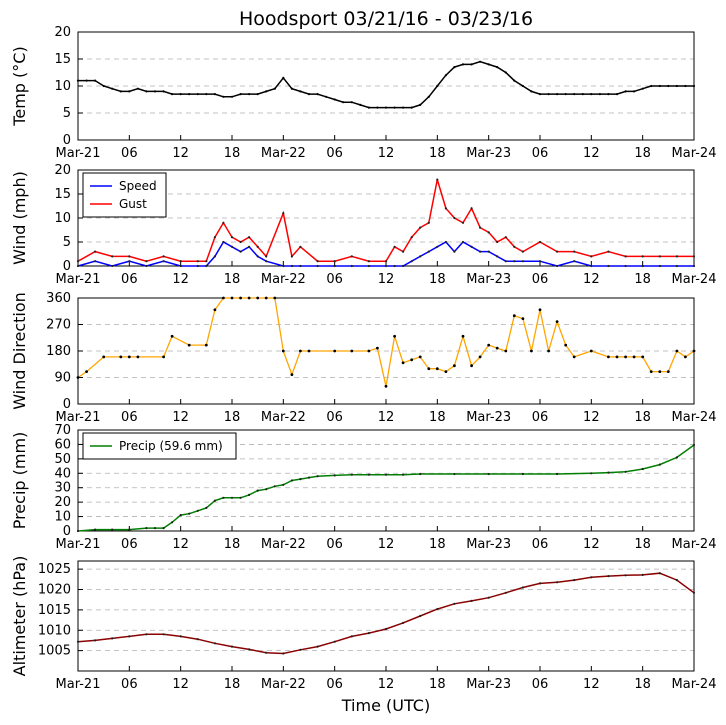  What do you see at coordinates (19, 351) in the screenshot?
I see `direction-y-axis-label: Wind Direction` at bounding box center [19, 351].